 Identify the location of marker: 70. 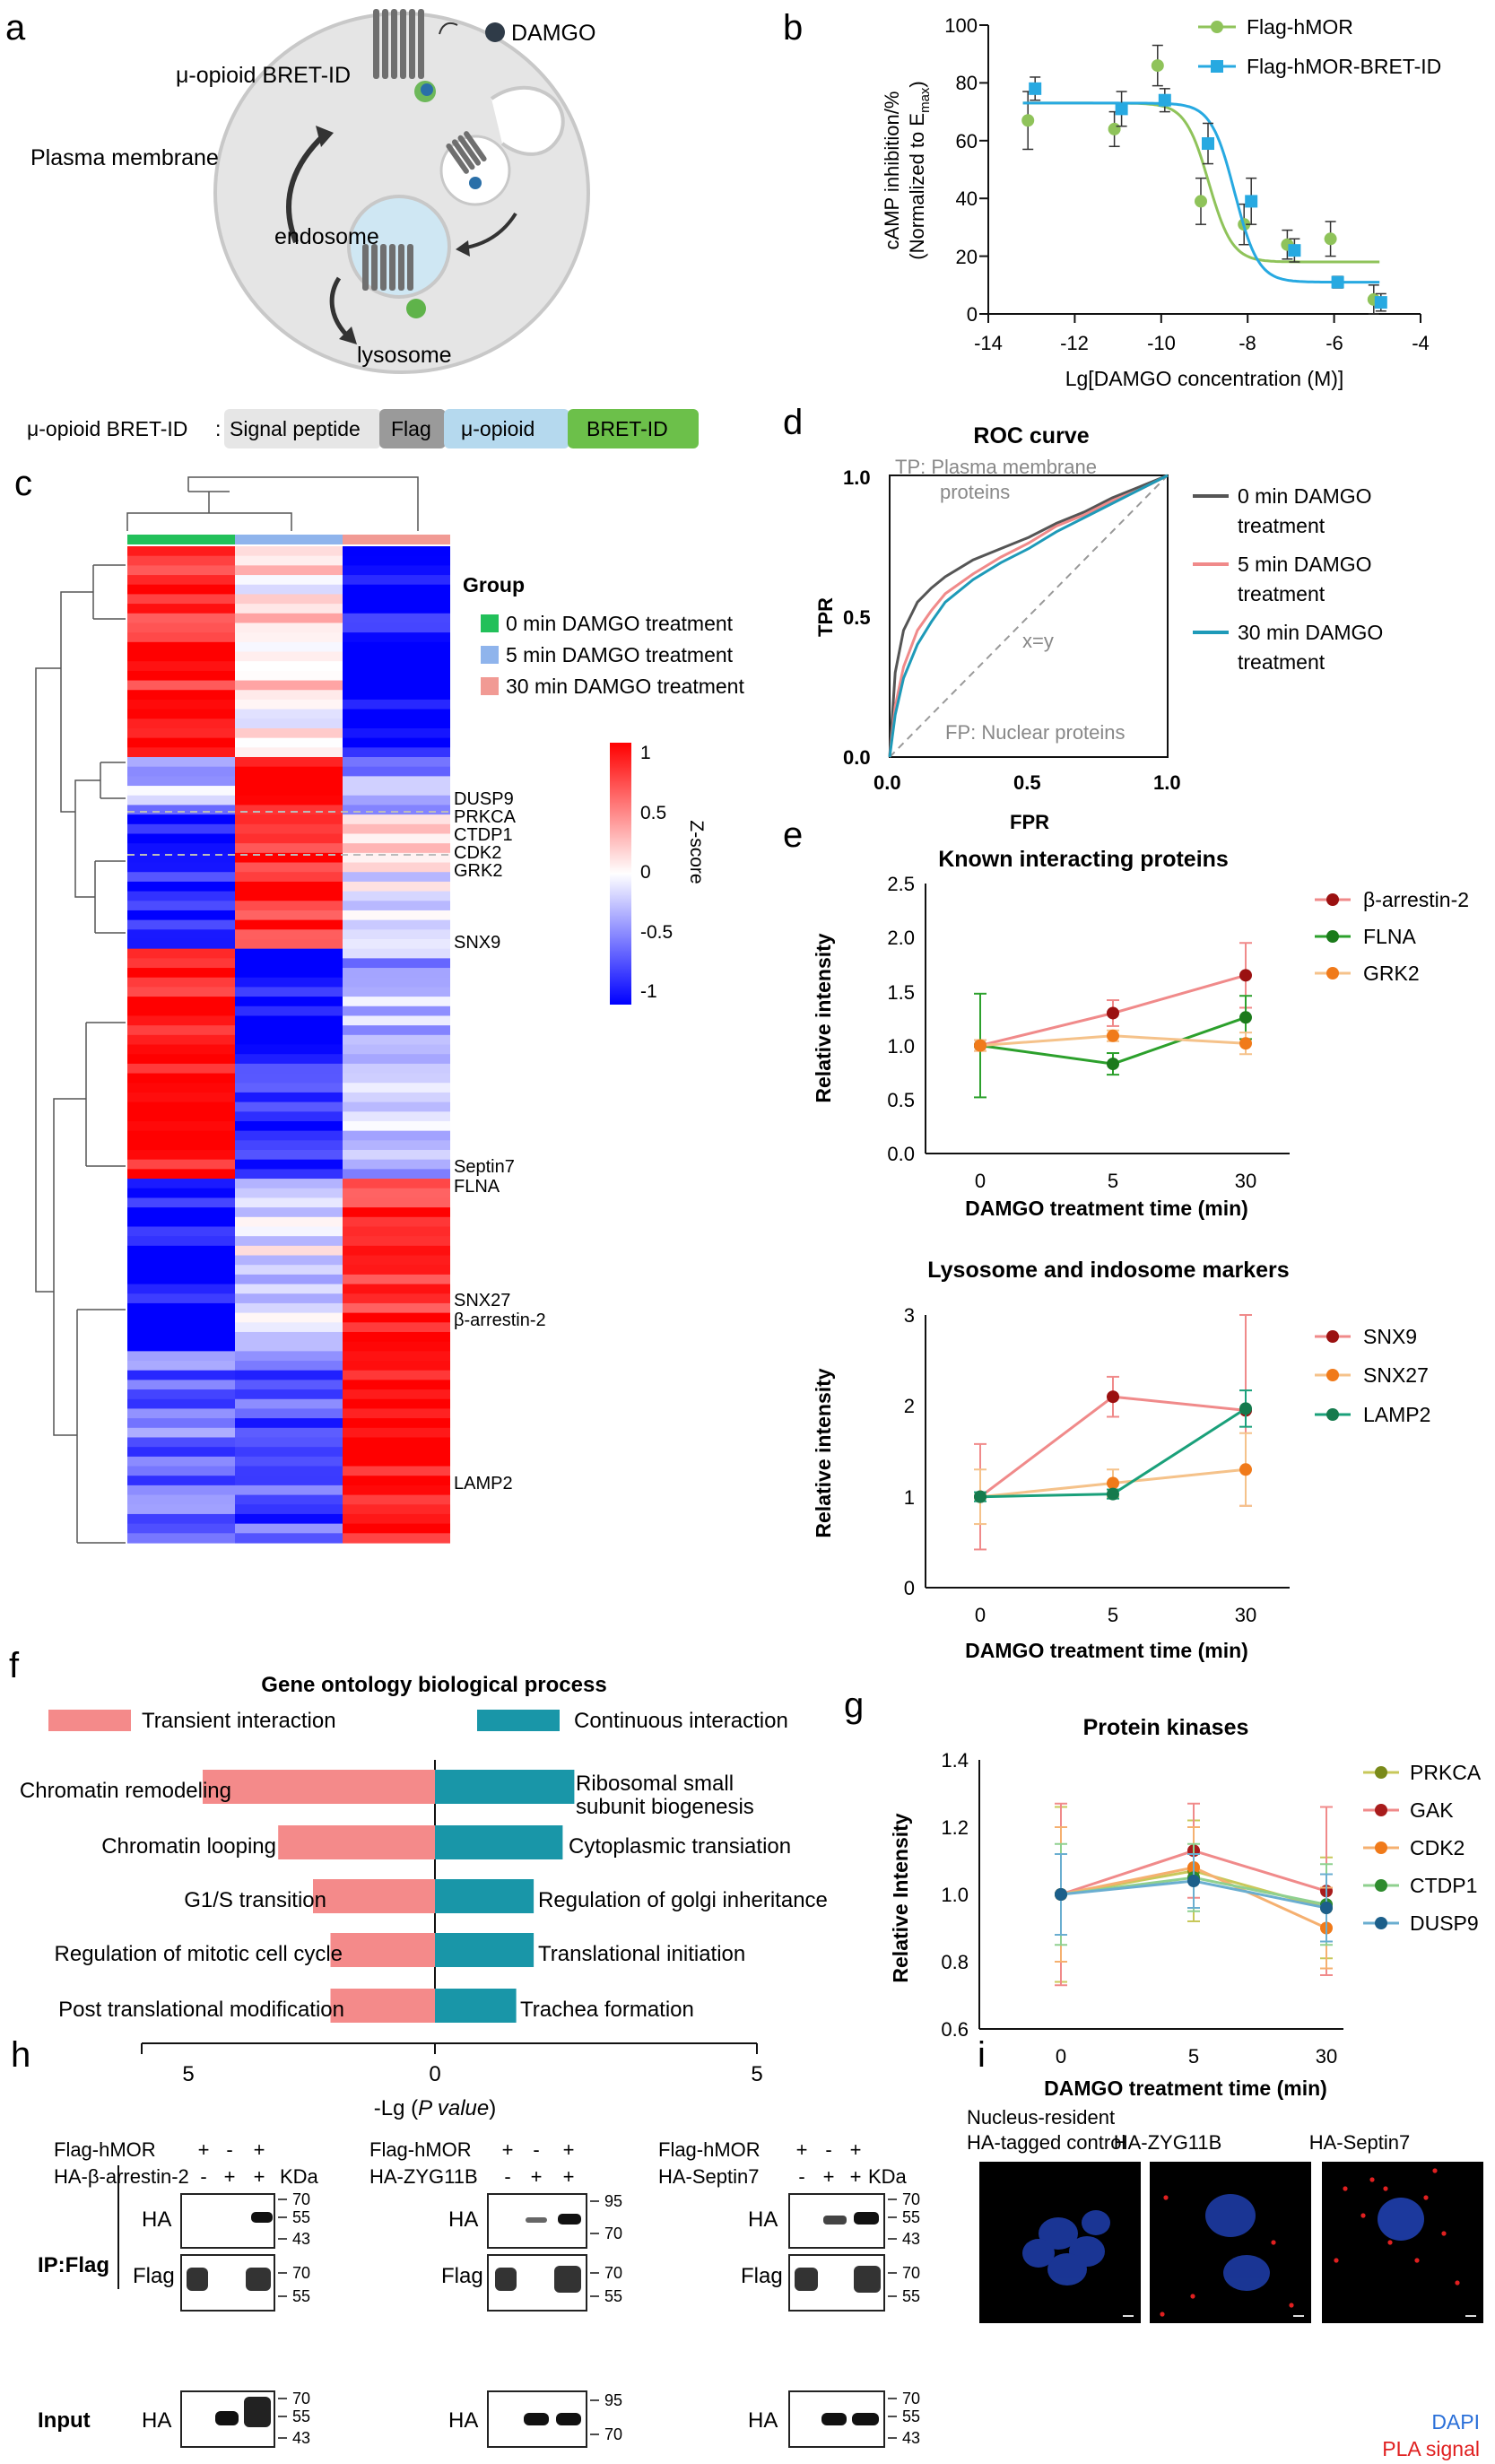
(911, 2398).